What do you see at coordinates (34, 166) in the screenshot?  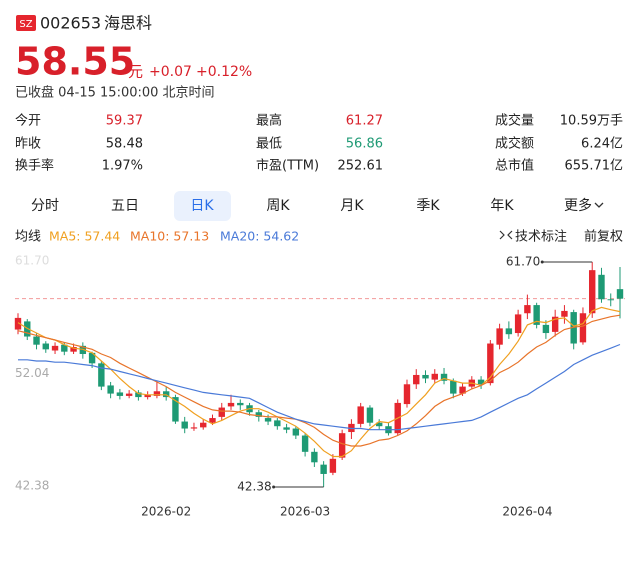 I see `stat-label: 换手率` at bounding box center [34, 166].